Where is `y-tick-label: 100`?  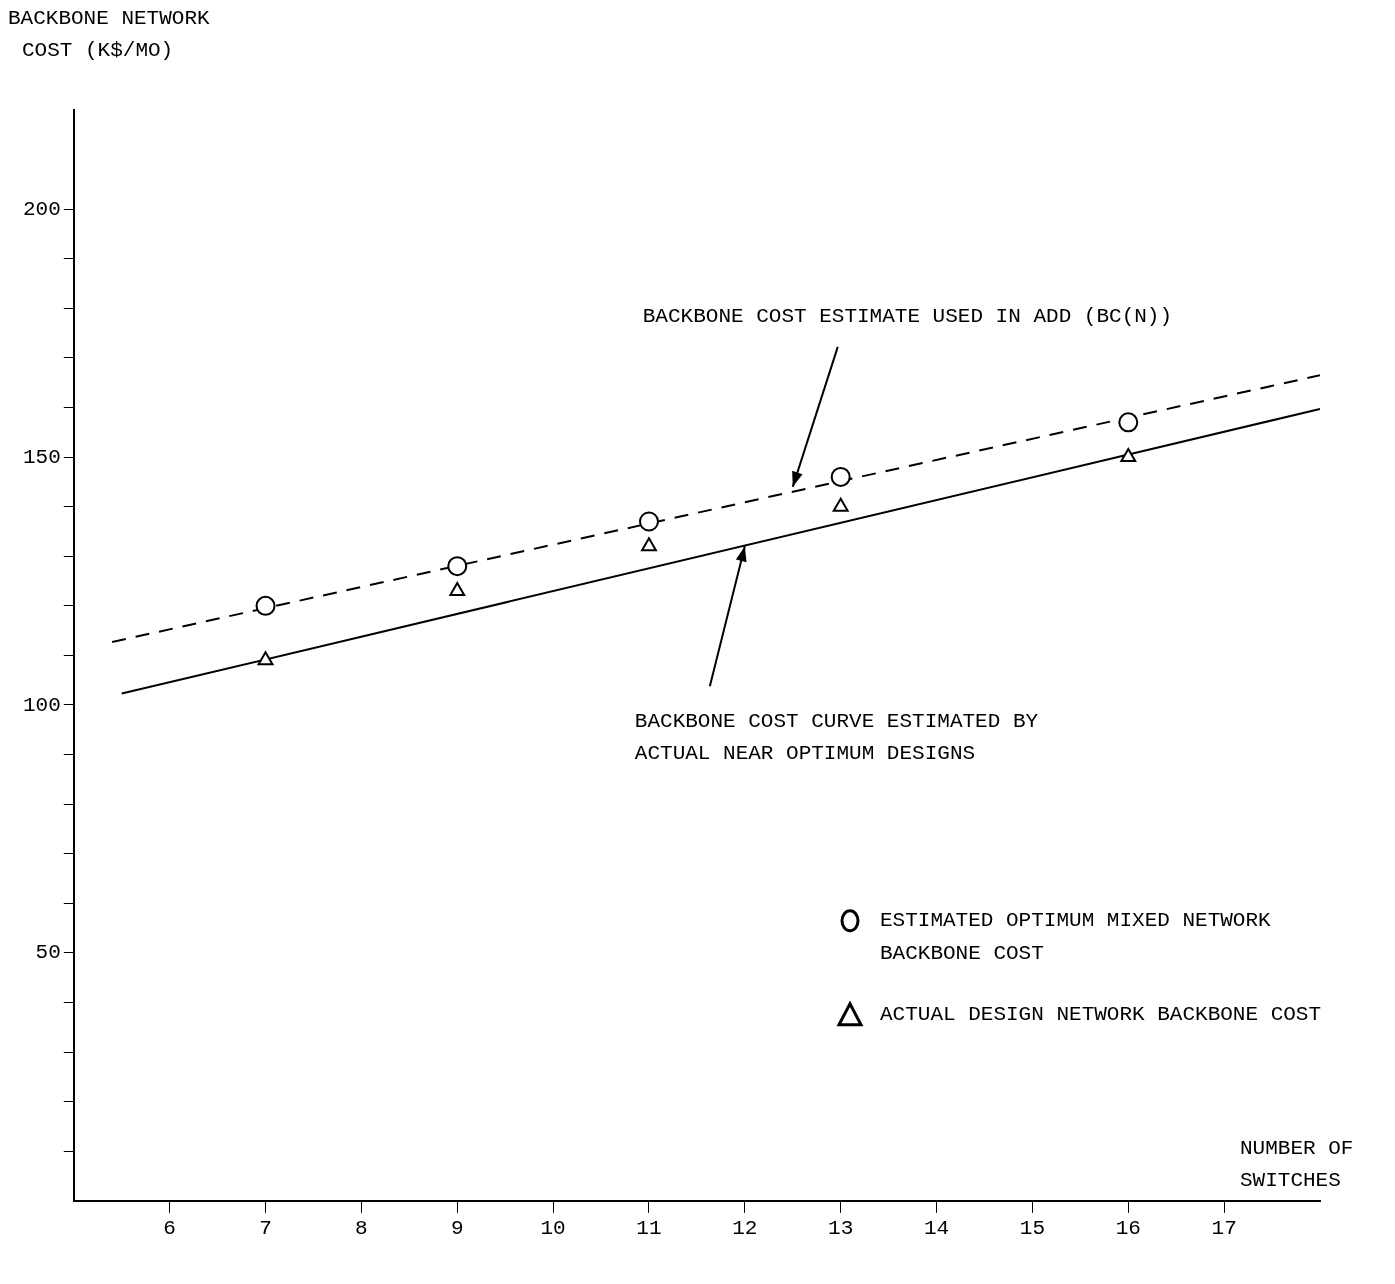 y-tick-label: 100 is located at coordinates (41, 705).